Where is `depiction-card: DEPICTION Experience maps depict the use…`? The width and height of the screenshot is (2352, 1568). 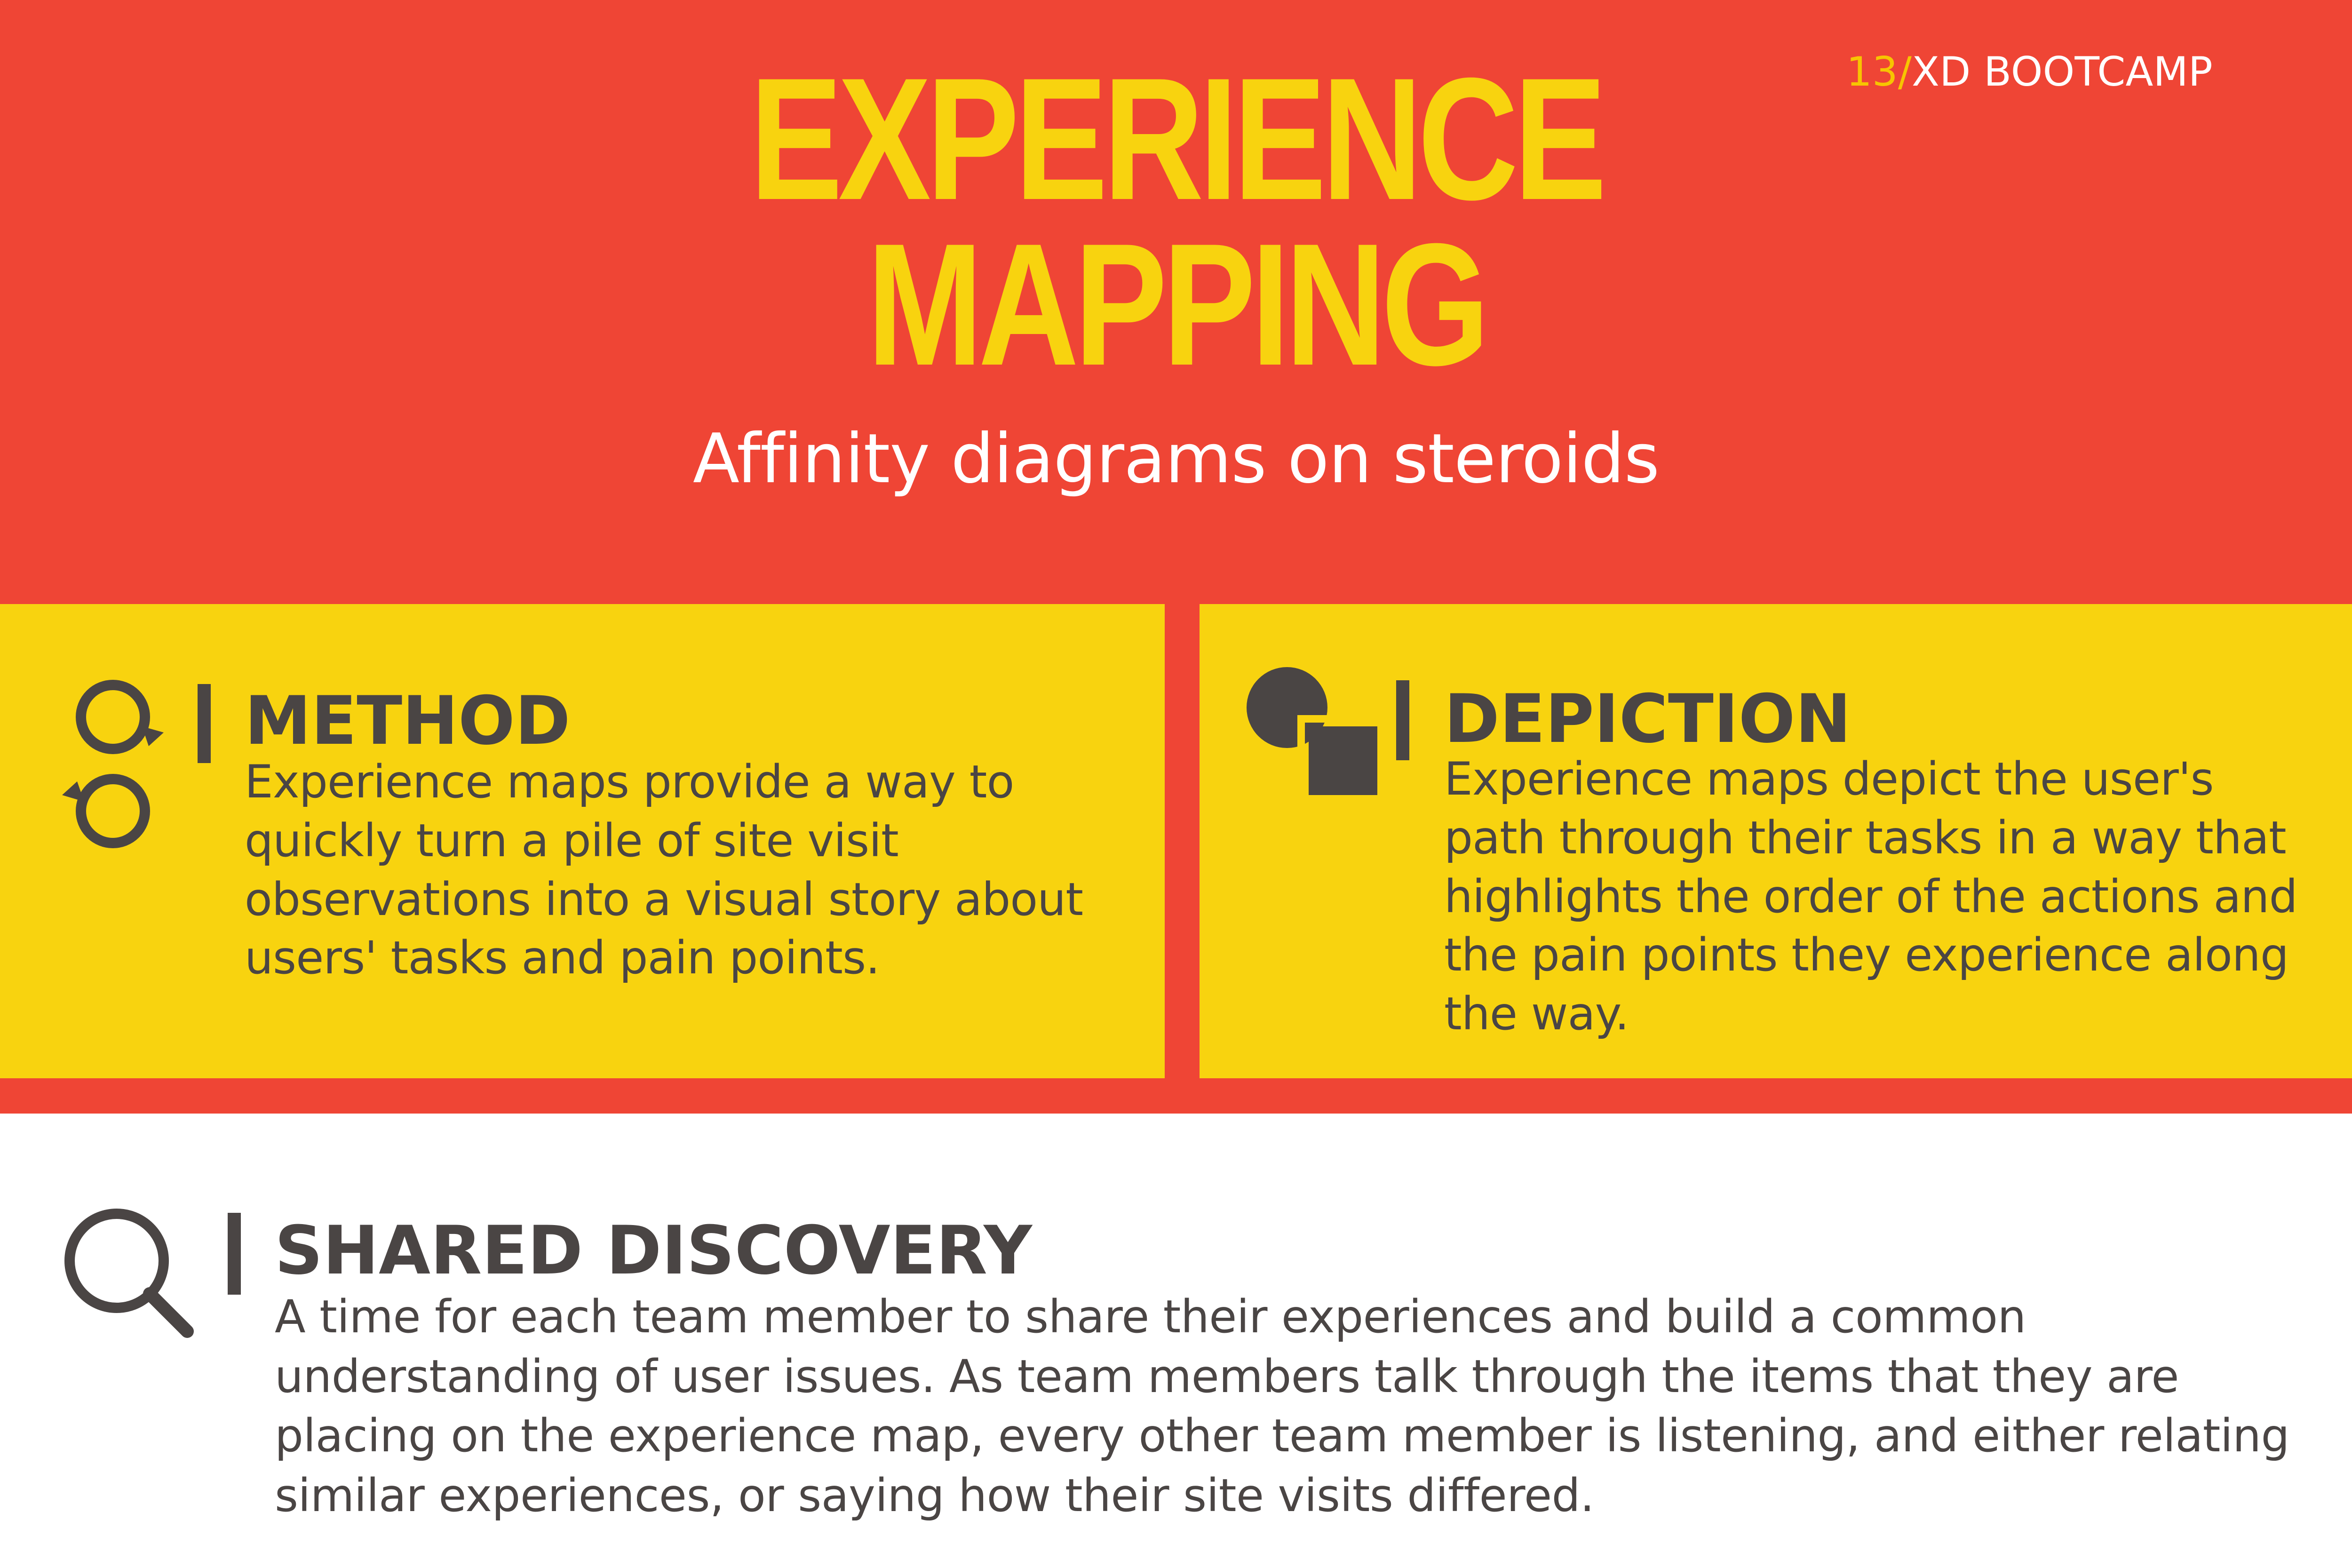
depiction-card: DEPICTION Experience maps depict the use… is located at coordinates (1776, 841).